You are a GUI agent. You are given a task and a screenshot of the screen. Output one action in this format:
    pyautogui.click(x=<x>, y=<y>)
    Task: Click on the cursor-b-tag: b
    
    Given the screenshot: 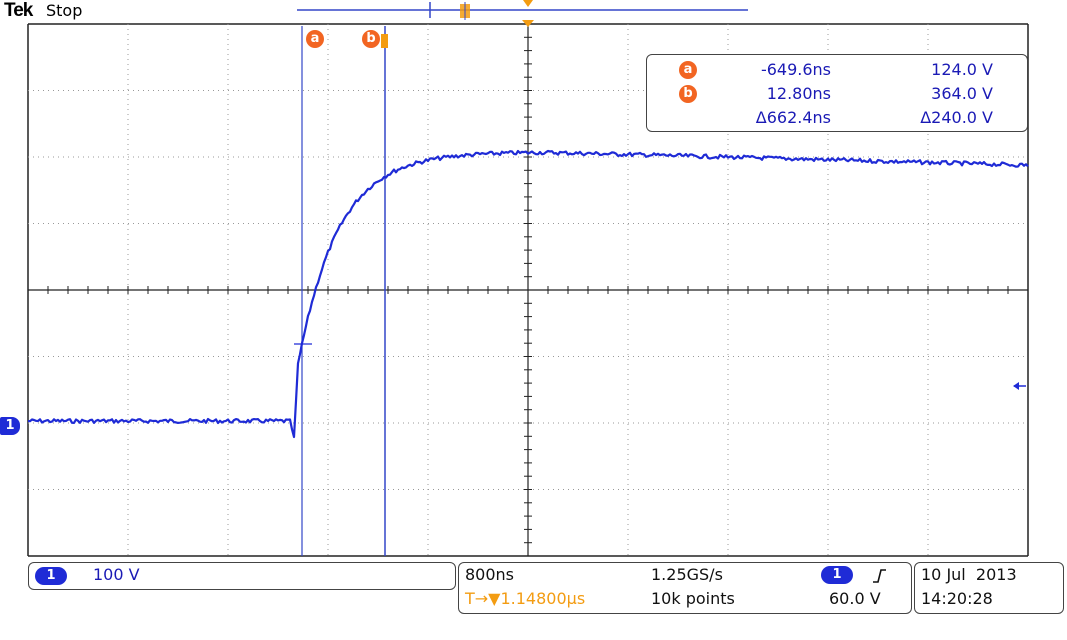 What is the action you would take?
    pyautogui.click(x=371, y=39)
    